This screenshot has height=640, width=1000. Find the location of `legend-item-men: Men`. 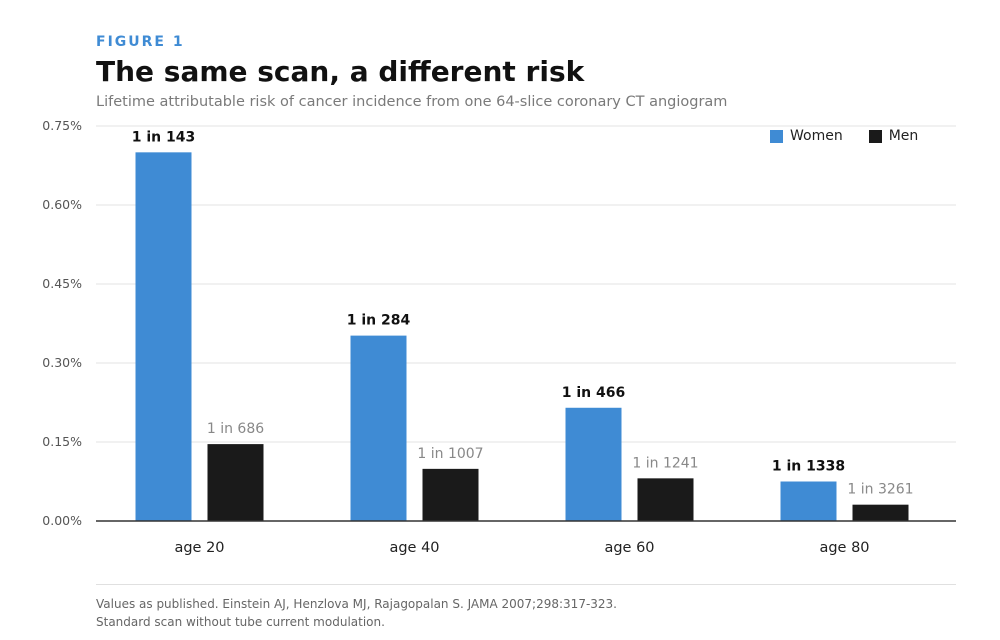

legend-item-men: Men is located at coordinates (893, 136).